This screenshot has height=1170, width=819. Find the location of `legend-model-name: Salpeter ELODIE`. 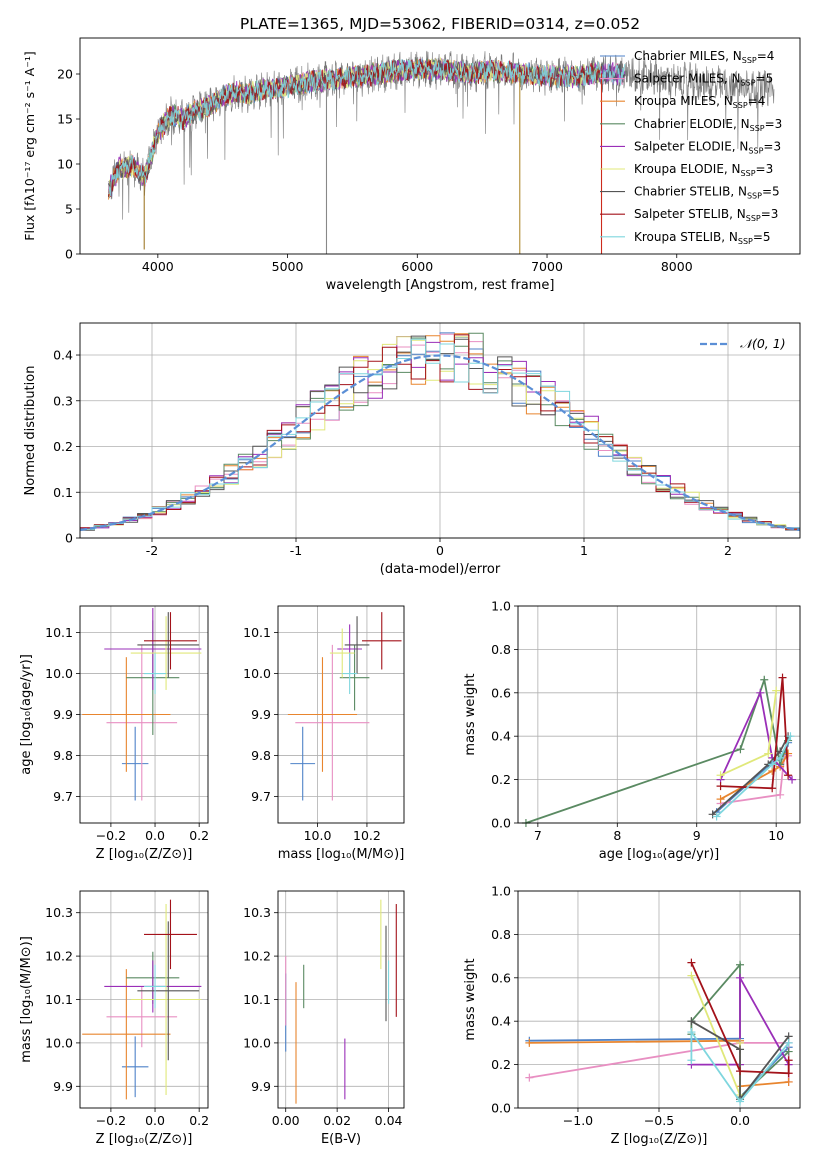

legend-model-name: Salpeter ELODIE is located at coordinates (683, 146).